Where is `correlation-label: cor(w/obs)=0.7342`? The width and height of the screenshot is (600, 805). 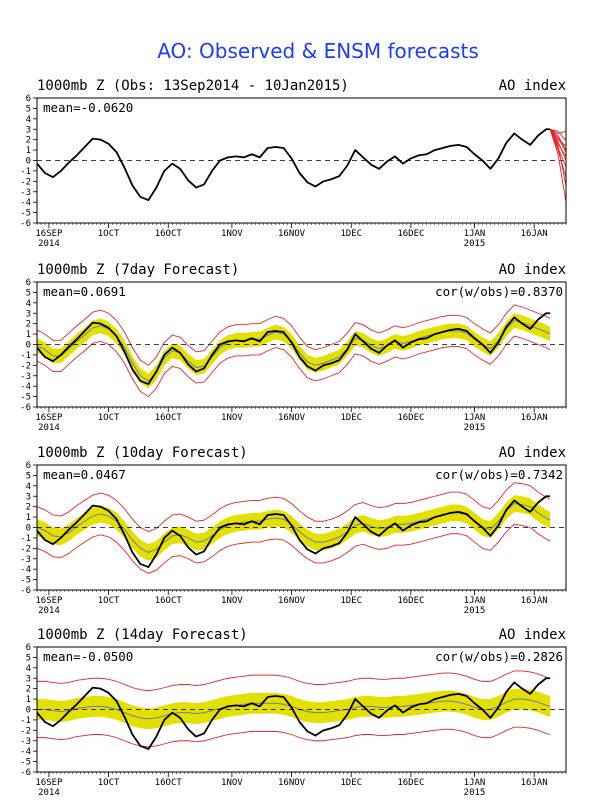
correlation-label: cor(w/obs)=0.7342 is located at coordinates (499, 474).